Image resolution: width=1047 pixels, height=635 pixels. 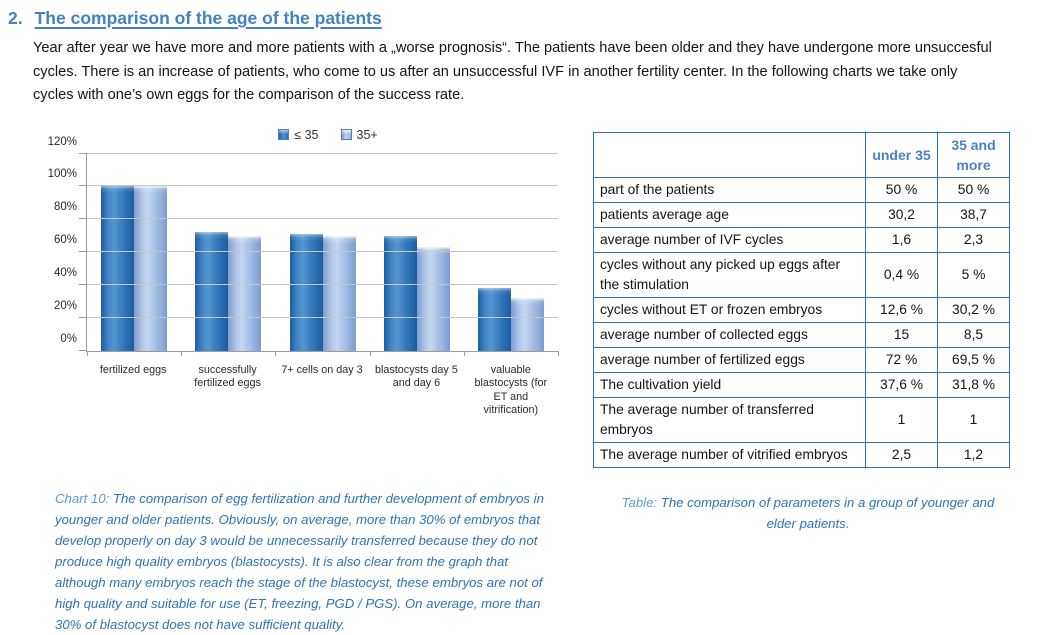 I want to click on value-35-and-more: 5 %, so click(x=973, y=274).